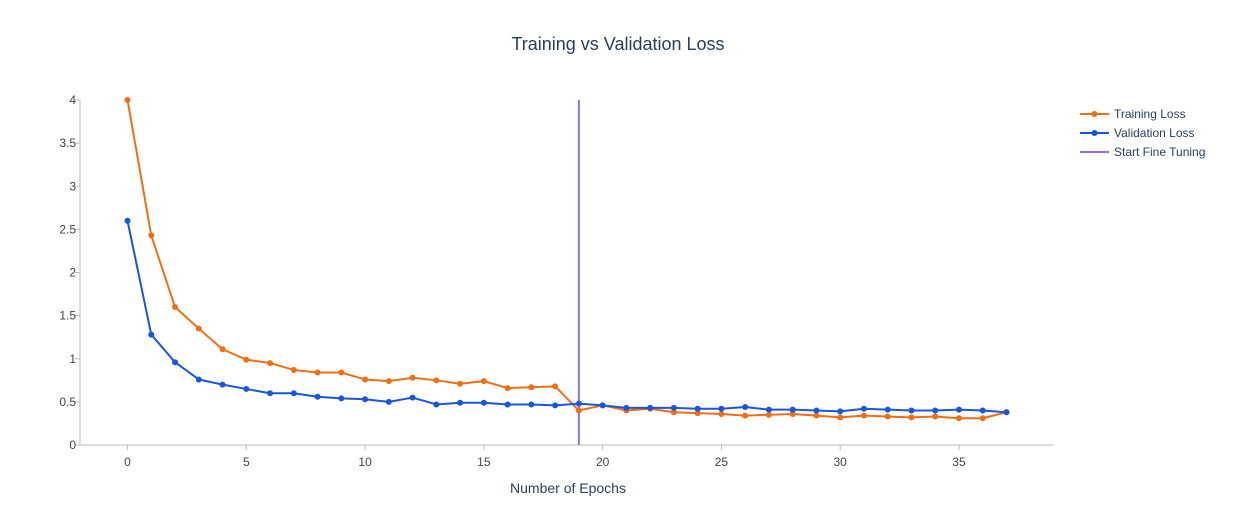 This screenshot has height=525, width=1236. I want to click on x-tick-label: 25, so click(722, 462).